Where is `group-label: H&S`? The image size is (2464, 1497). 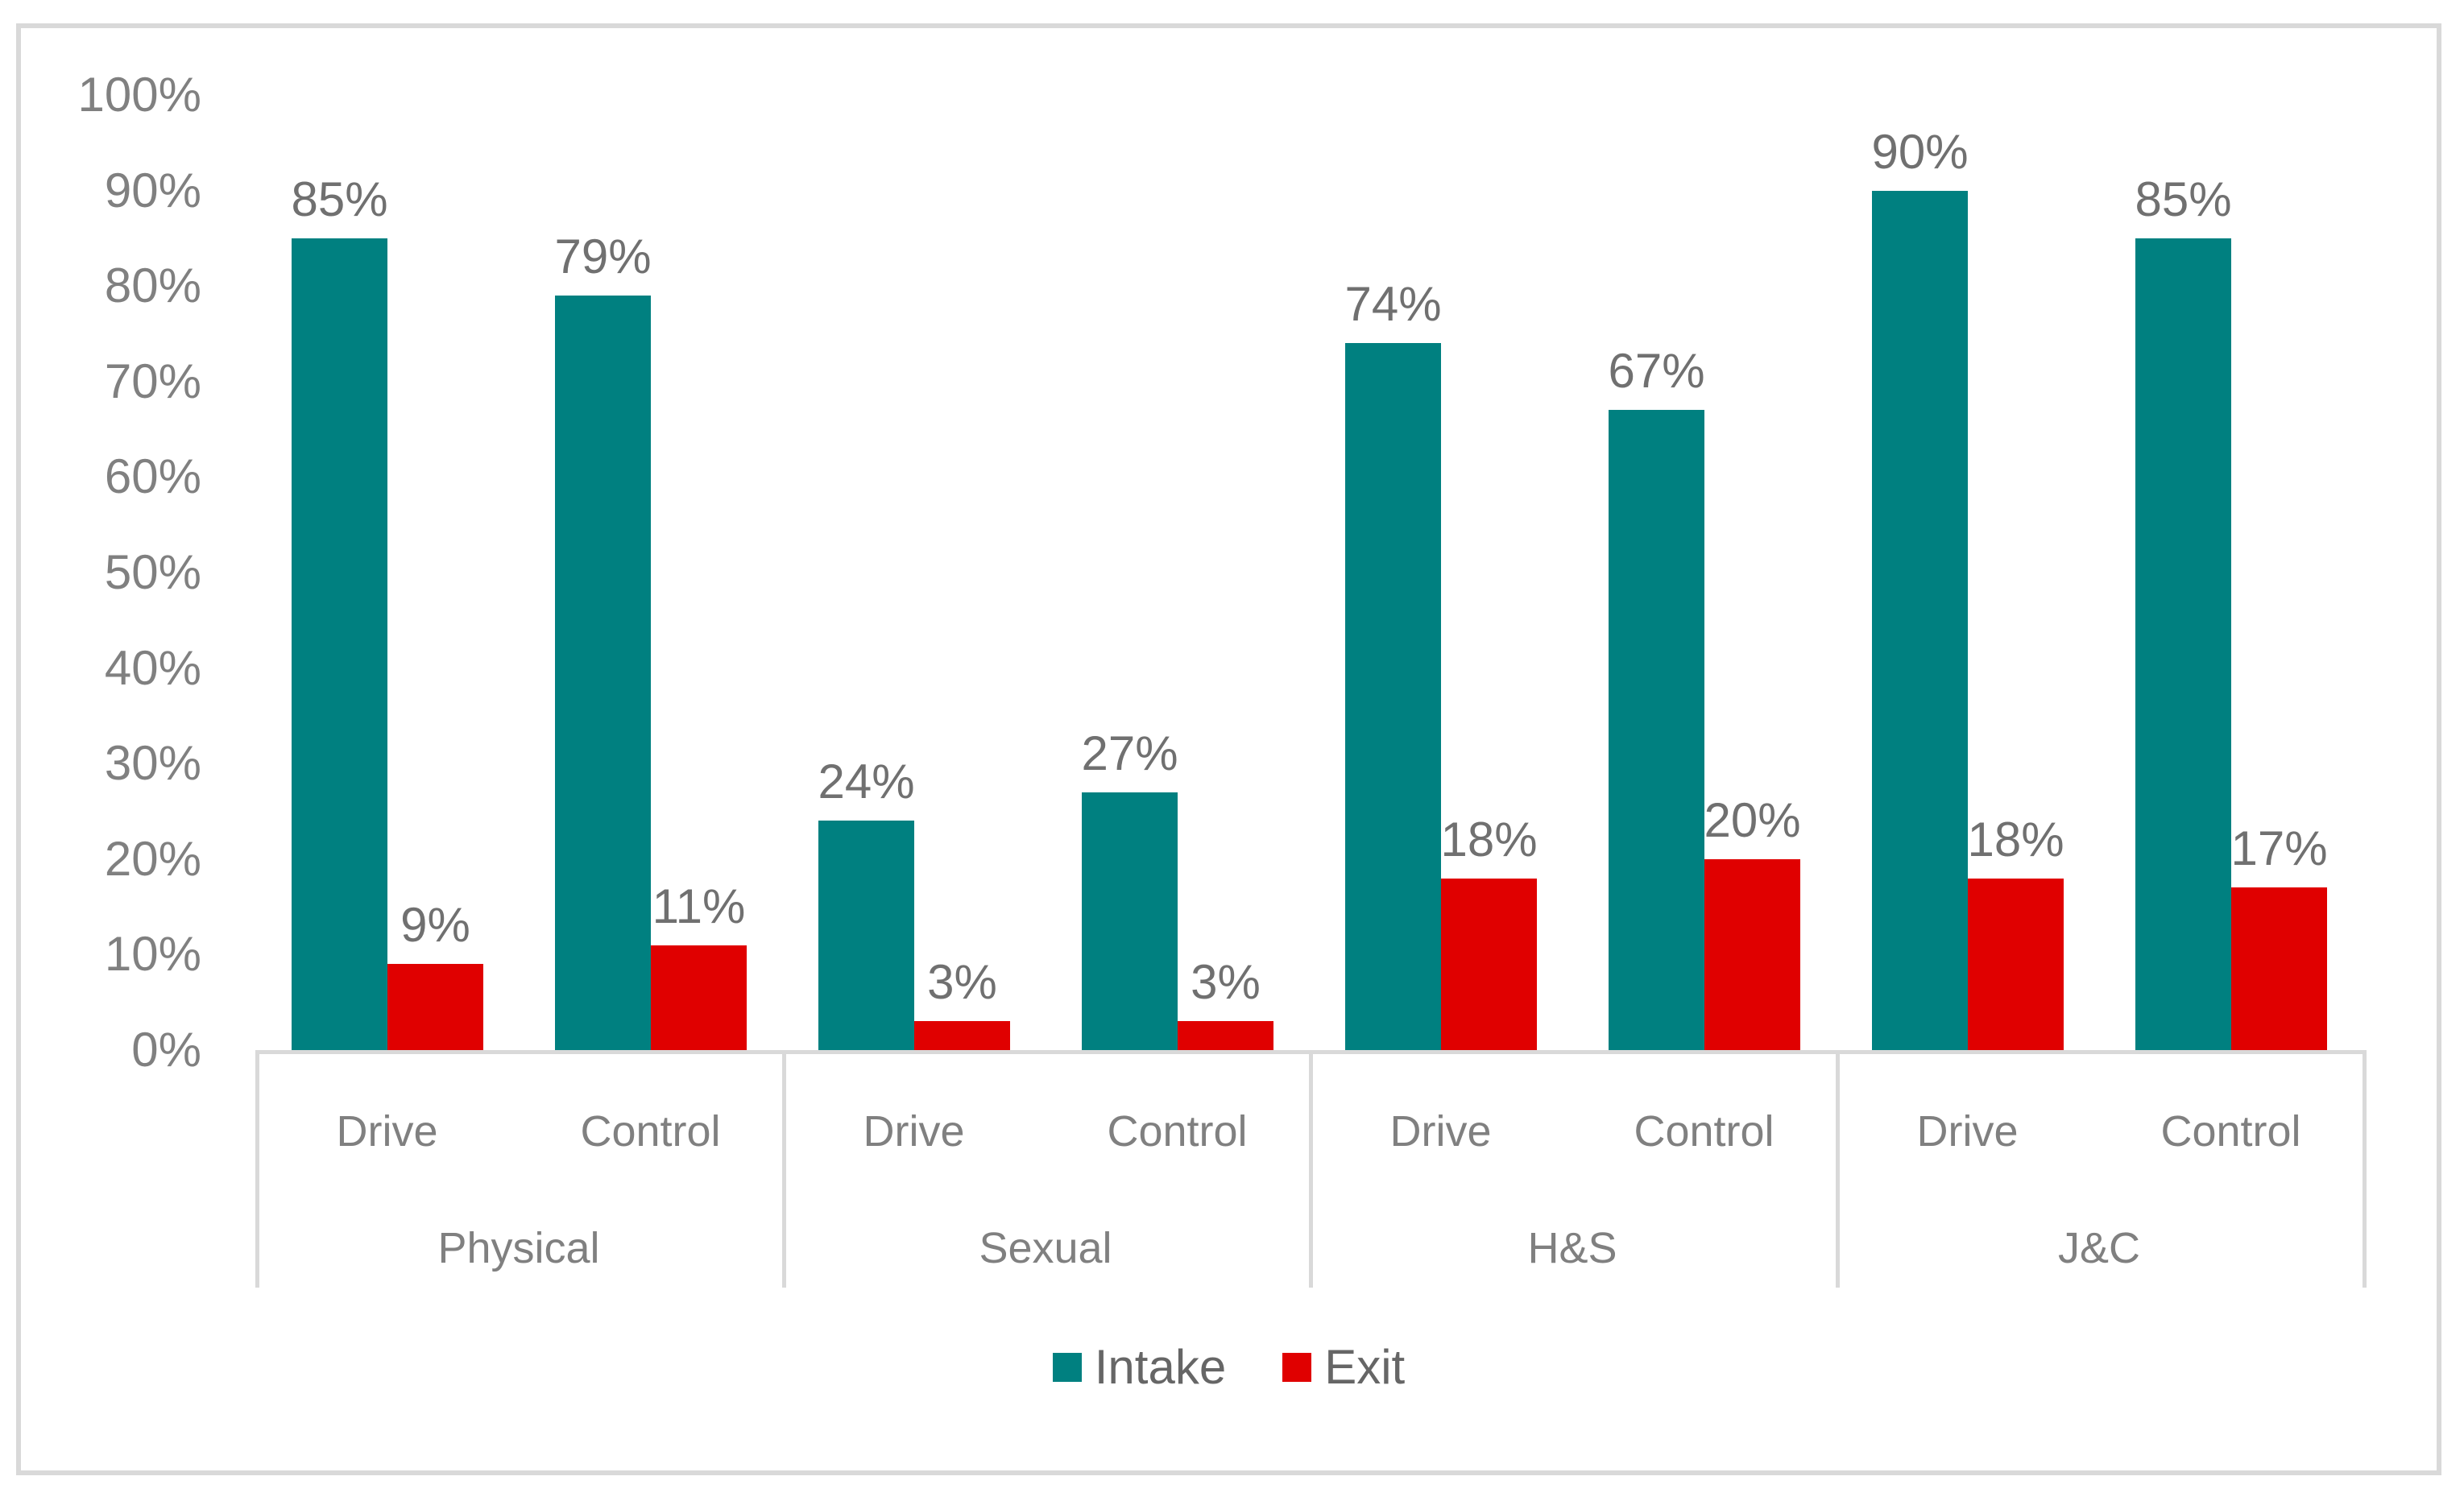
group-label: H&S is located at coordinates (1572, 1248).